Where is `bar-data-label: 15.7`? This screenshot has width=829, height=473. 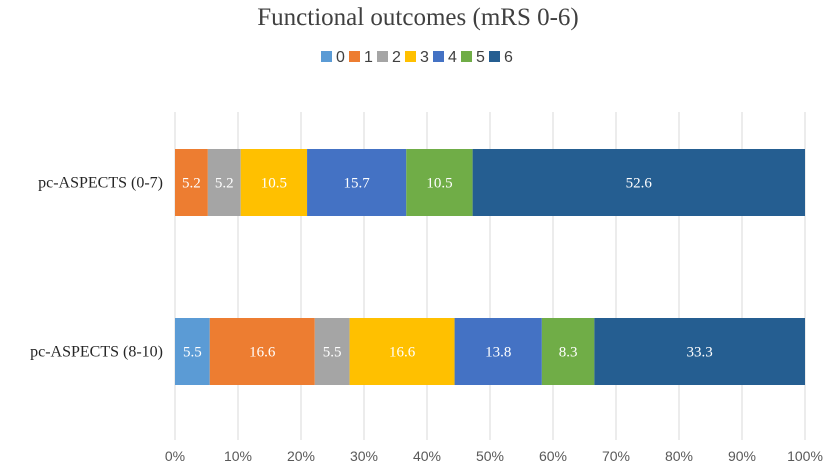
bar-data-label: 15.7 is located at coordinates (357, 184).